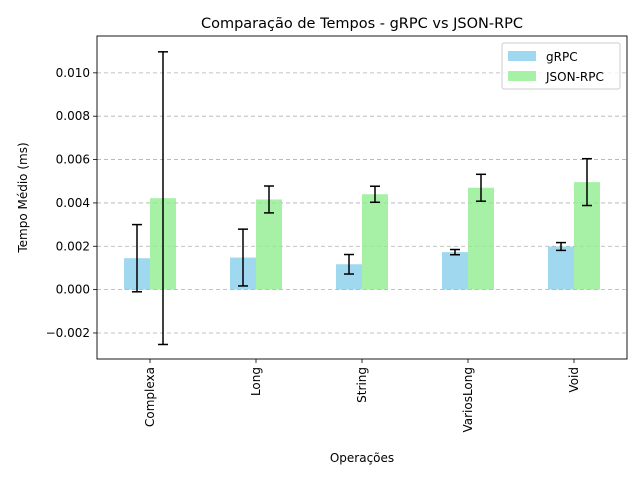 The height and width of the screenshot is (480, 640). Describe the element at coordinates (256, 381) in the screenshot. I see `x-tick-label: Long` at that location.